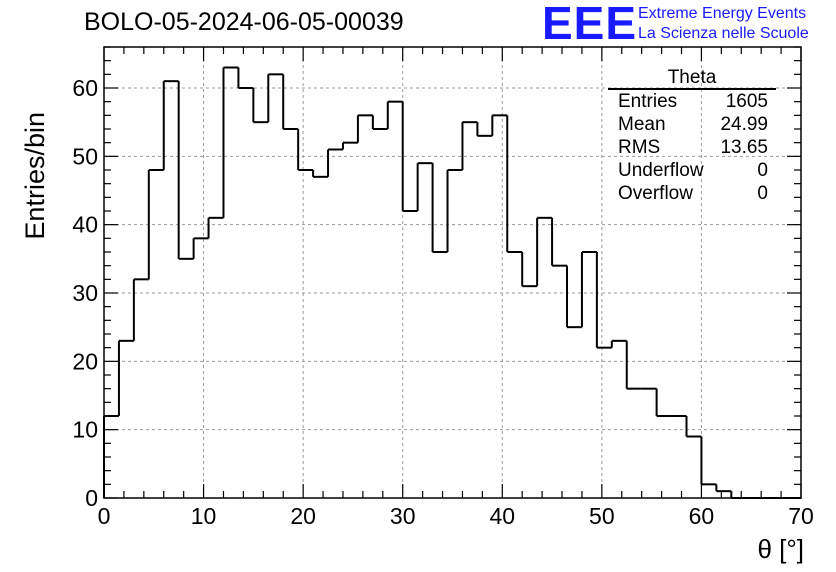 The image size is (836, 572). What do you see at coordinates (692, 124) in the screenshot?
I see `stats-row-mean: Mean 24.99` at bounding box center [692, 124].